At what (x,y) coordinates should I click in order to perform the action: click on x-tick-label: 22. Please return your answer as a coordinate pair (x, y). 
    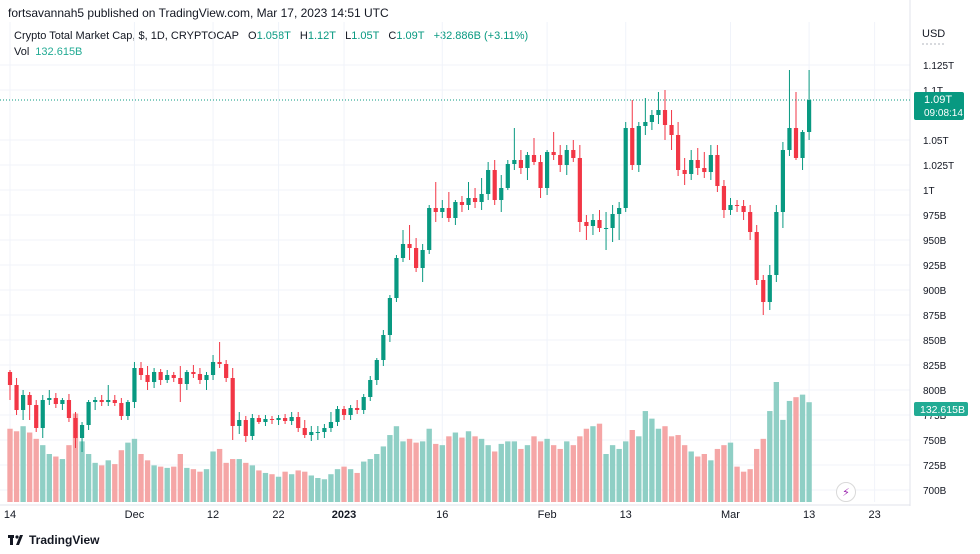
    Looking at the image, I should click on (278, 515).